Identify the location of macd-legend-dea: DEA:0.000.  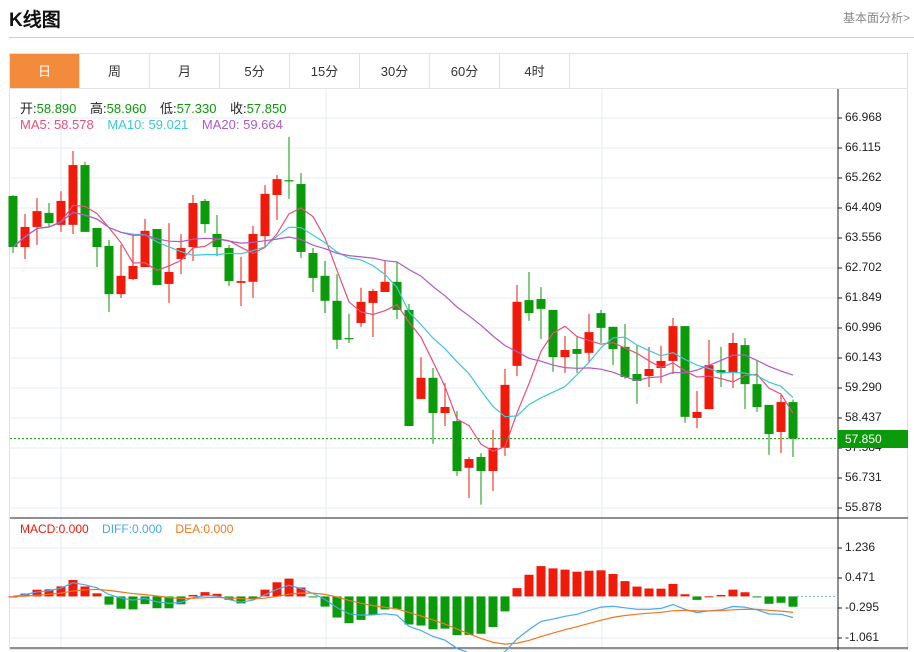
(204, 529).